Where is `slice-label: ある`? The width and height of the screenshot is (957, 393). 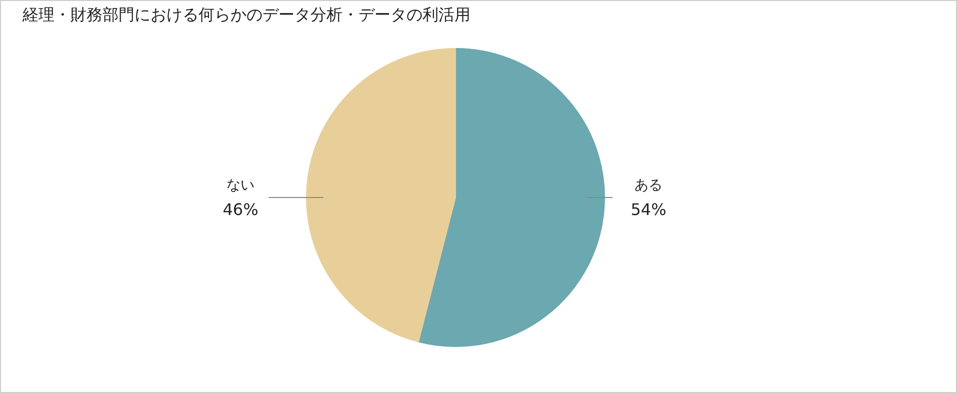 slice-label: ある is located at coordinates (648, 186).